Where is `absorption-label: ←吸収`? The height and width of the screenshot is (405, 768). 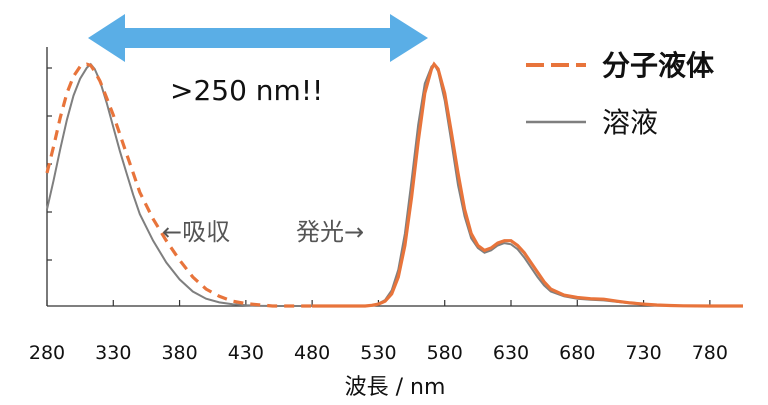
absorption-label: ←吸収 is located at coordinates (196, 232).